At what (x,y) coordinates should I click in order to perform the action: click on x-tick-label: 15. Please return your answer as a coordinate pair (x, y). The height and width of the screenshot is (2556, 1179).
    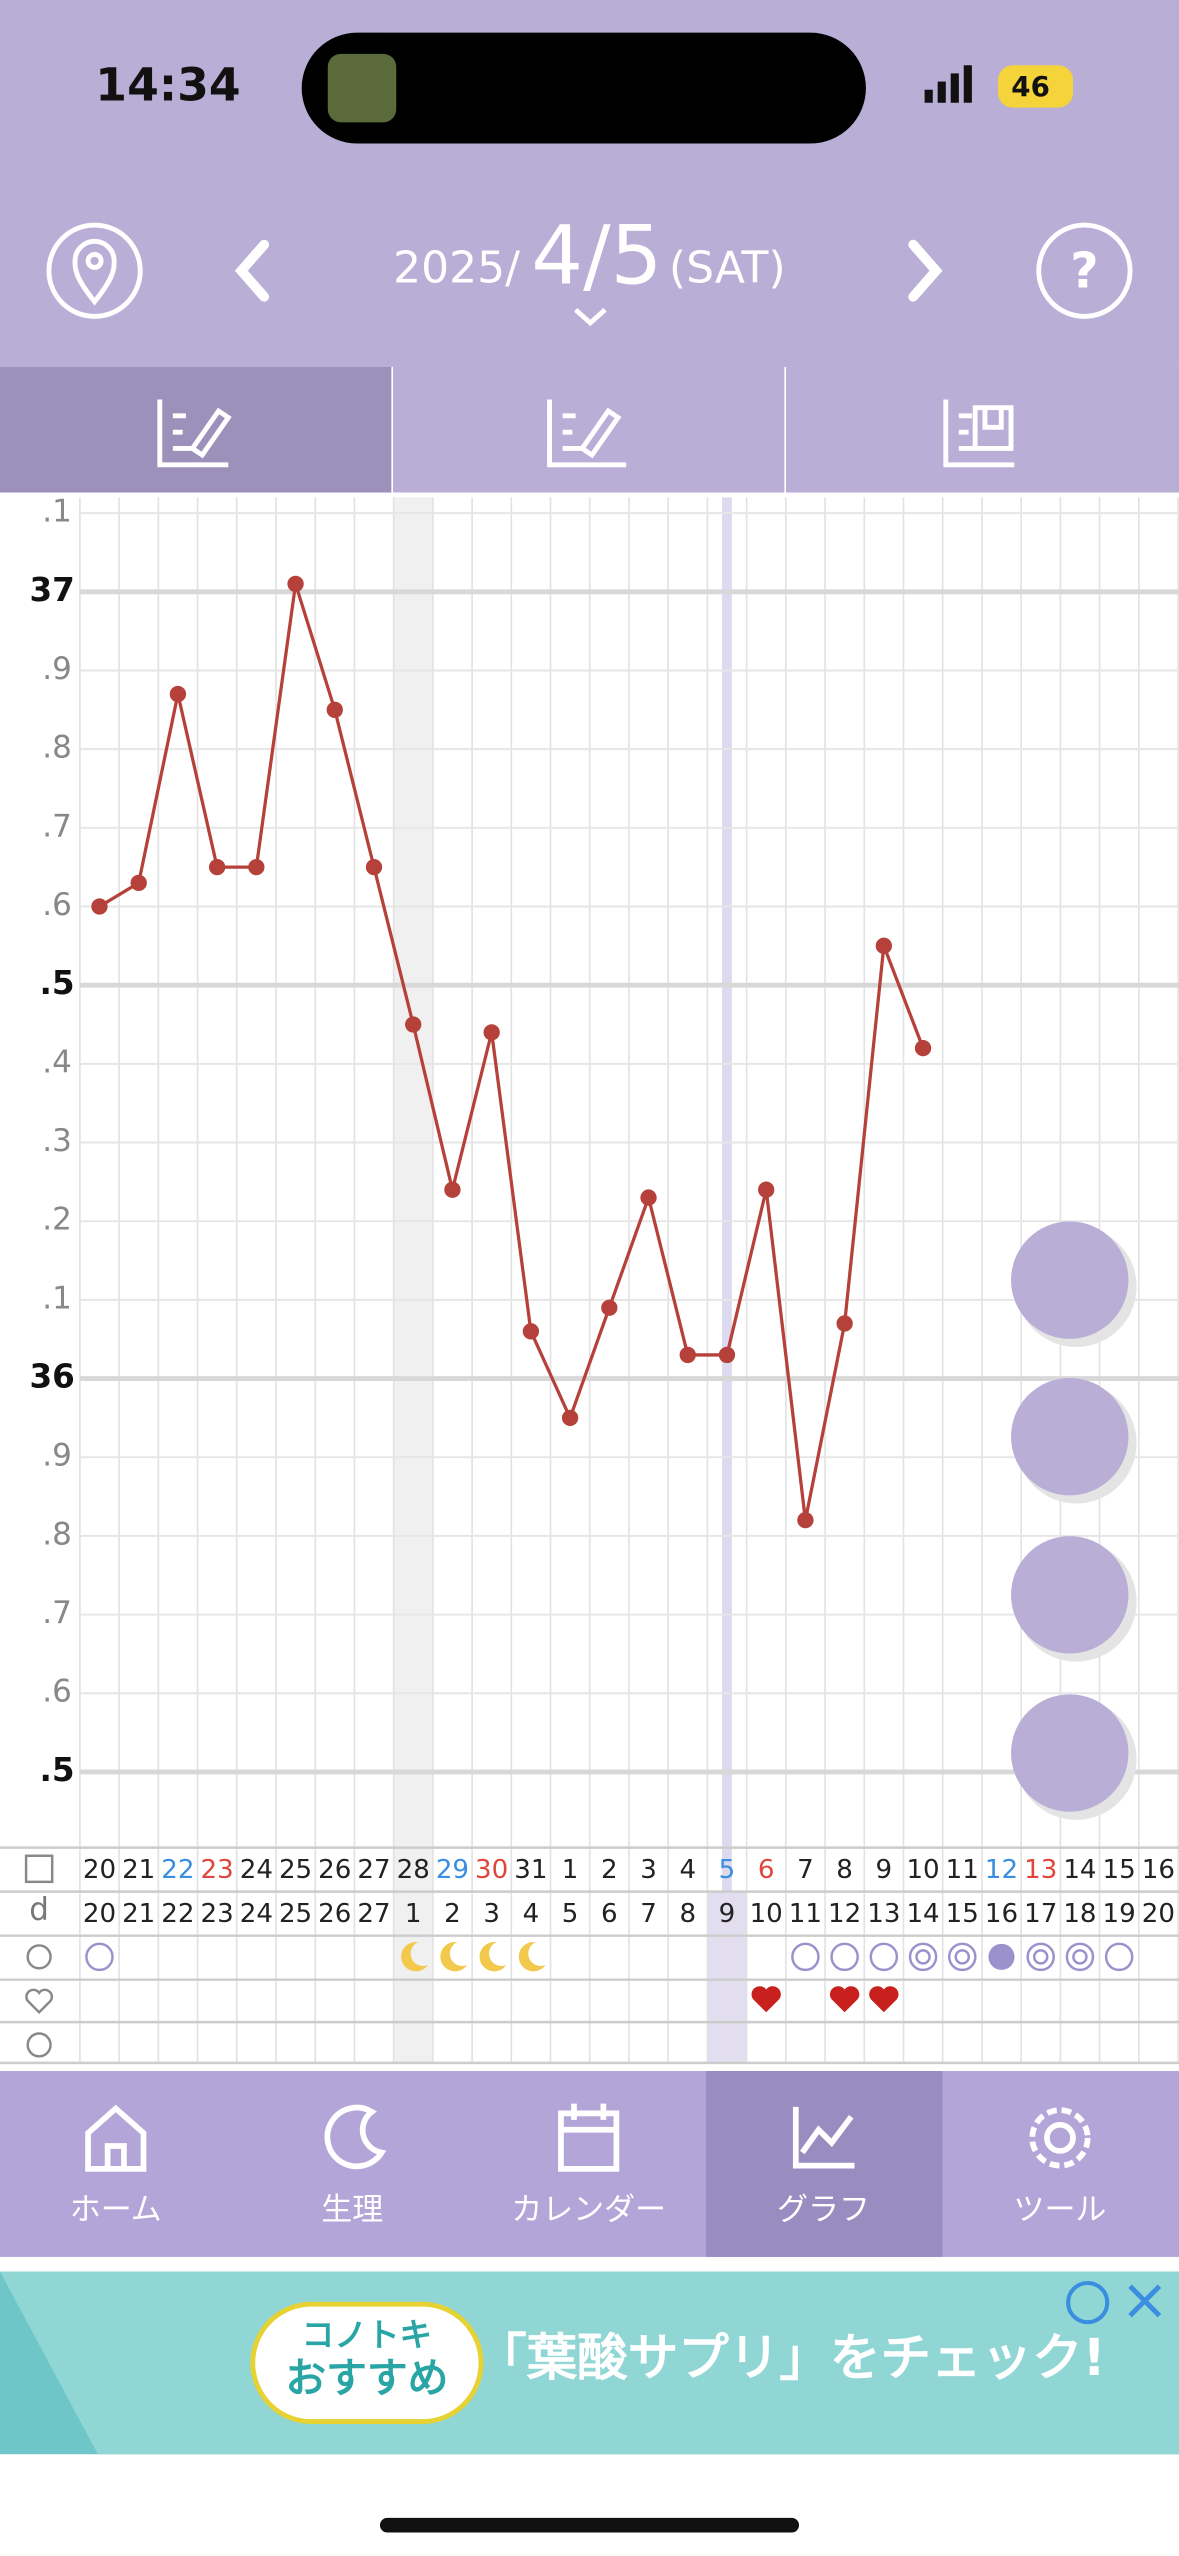
    Looking at the image, I should click on (1119, 1870).